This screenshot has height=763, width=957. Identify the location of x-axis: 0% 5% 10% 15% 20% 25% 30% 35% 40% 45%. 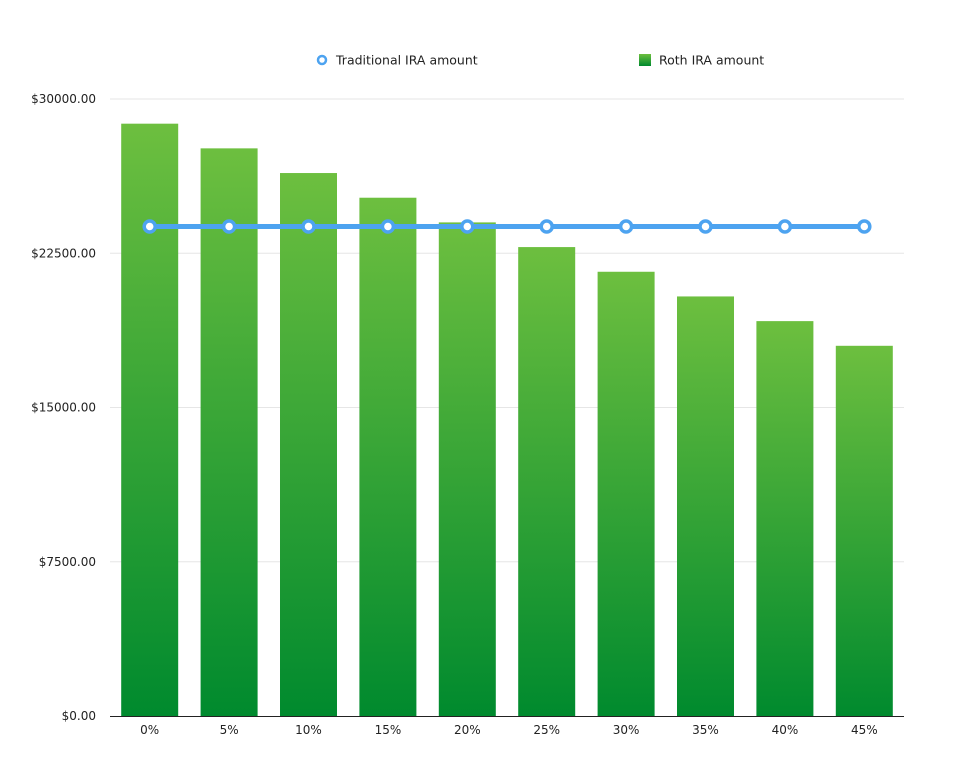
(507, 726).